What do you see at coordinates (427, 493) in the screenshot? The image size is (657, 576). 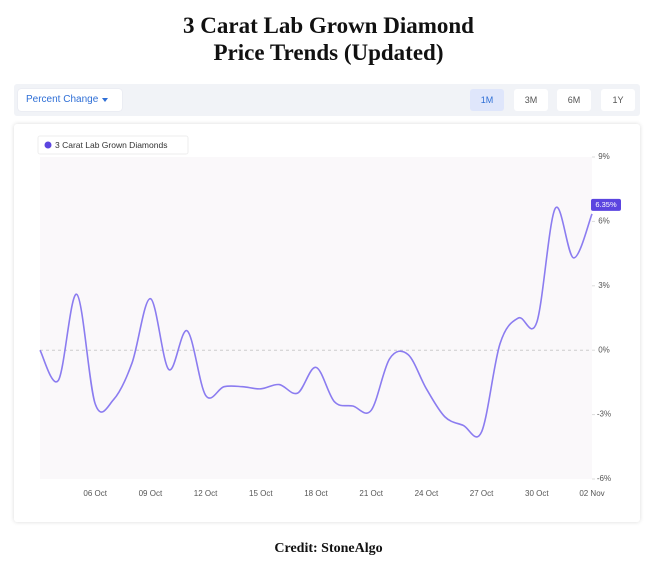 I see `x-tick-label: 24 Oct` at bounding box center [427, 493].